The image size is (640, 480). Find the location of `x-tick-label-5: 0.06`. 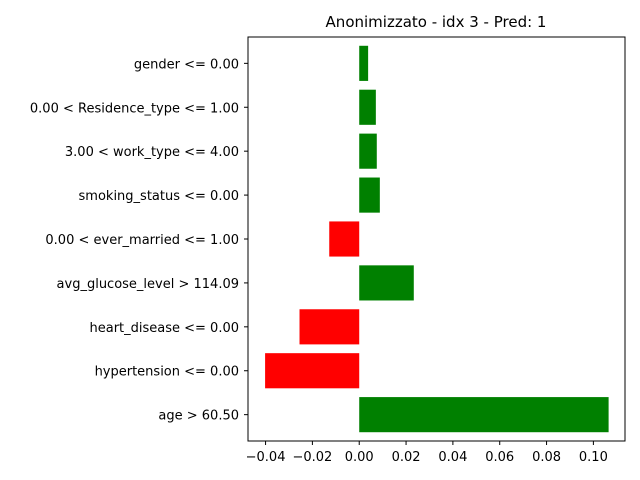

x-tick-label-5: 0.06 is located at coordinates (499, 457).